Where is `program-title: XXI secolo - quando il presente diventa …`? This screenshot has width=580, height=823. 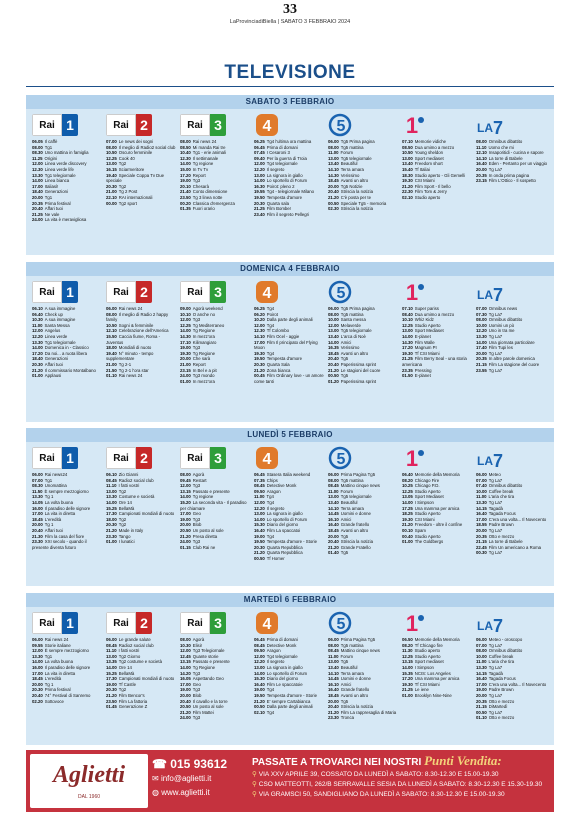
program-title: XXI secolo - quando il presente diventa … is located at coordinates (59, 544).